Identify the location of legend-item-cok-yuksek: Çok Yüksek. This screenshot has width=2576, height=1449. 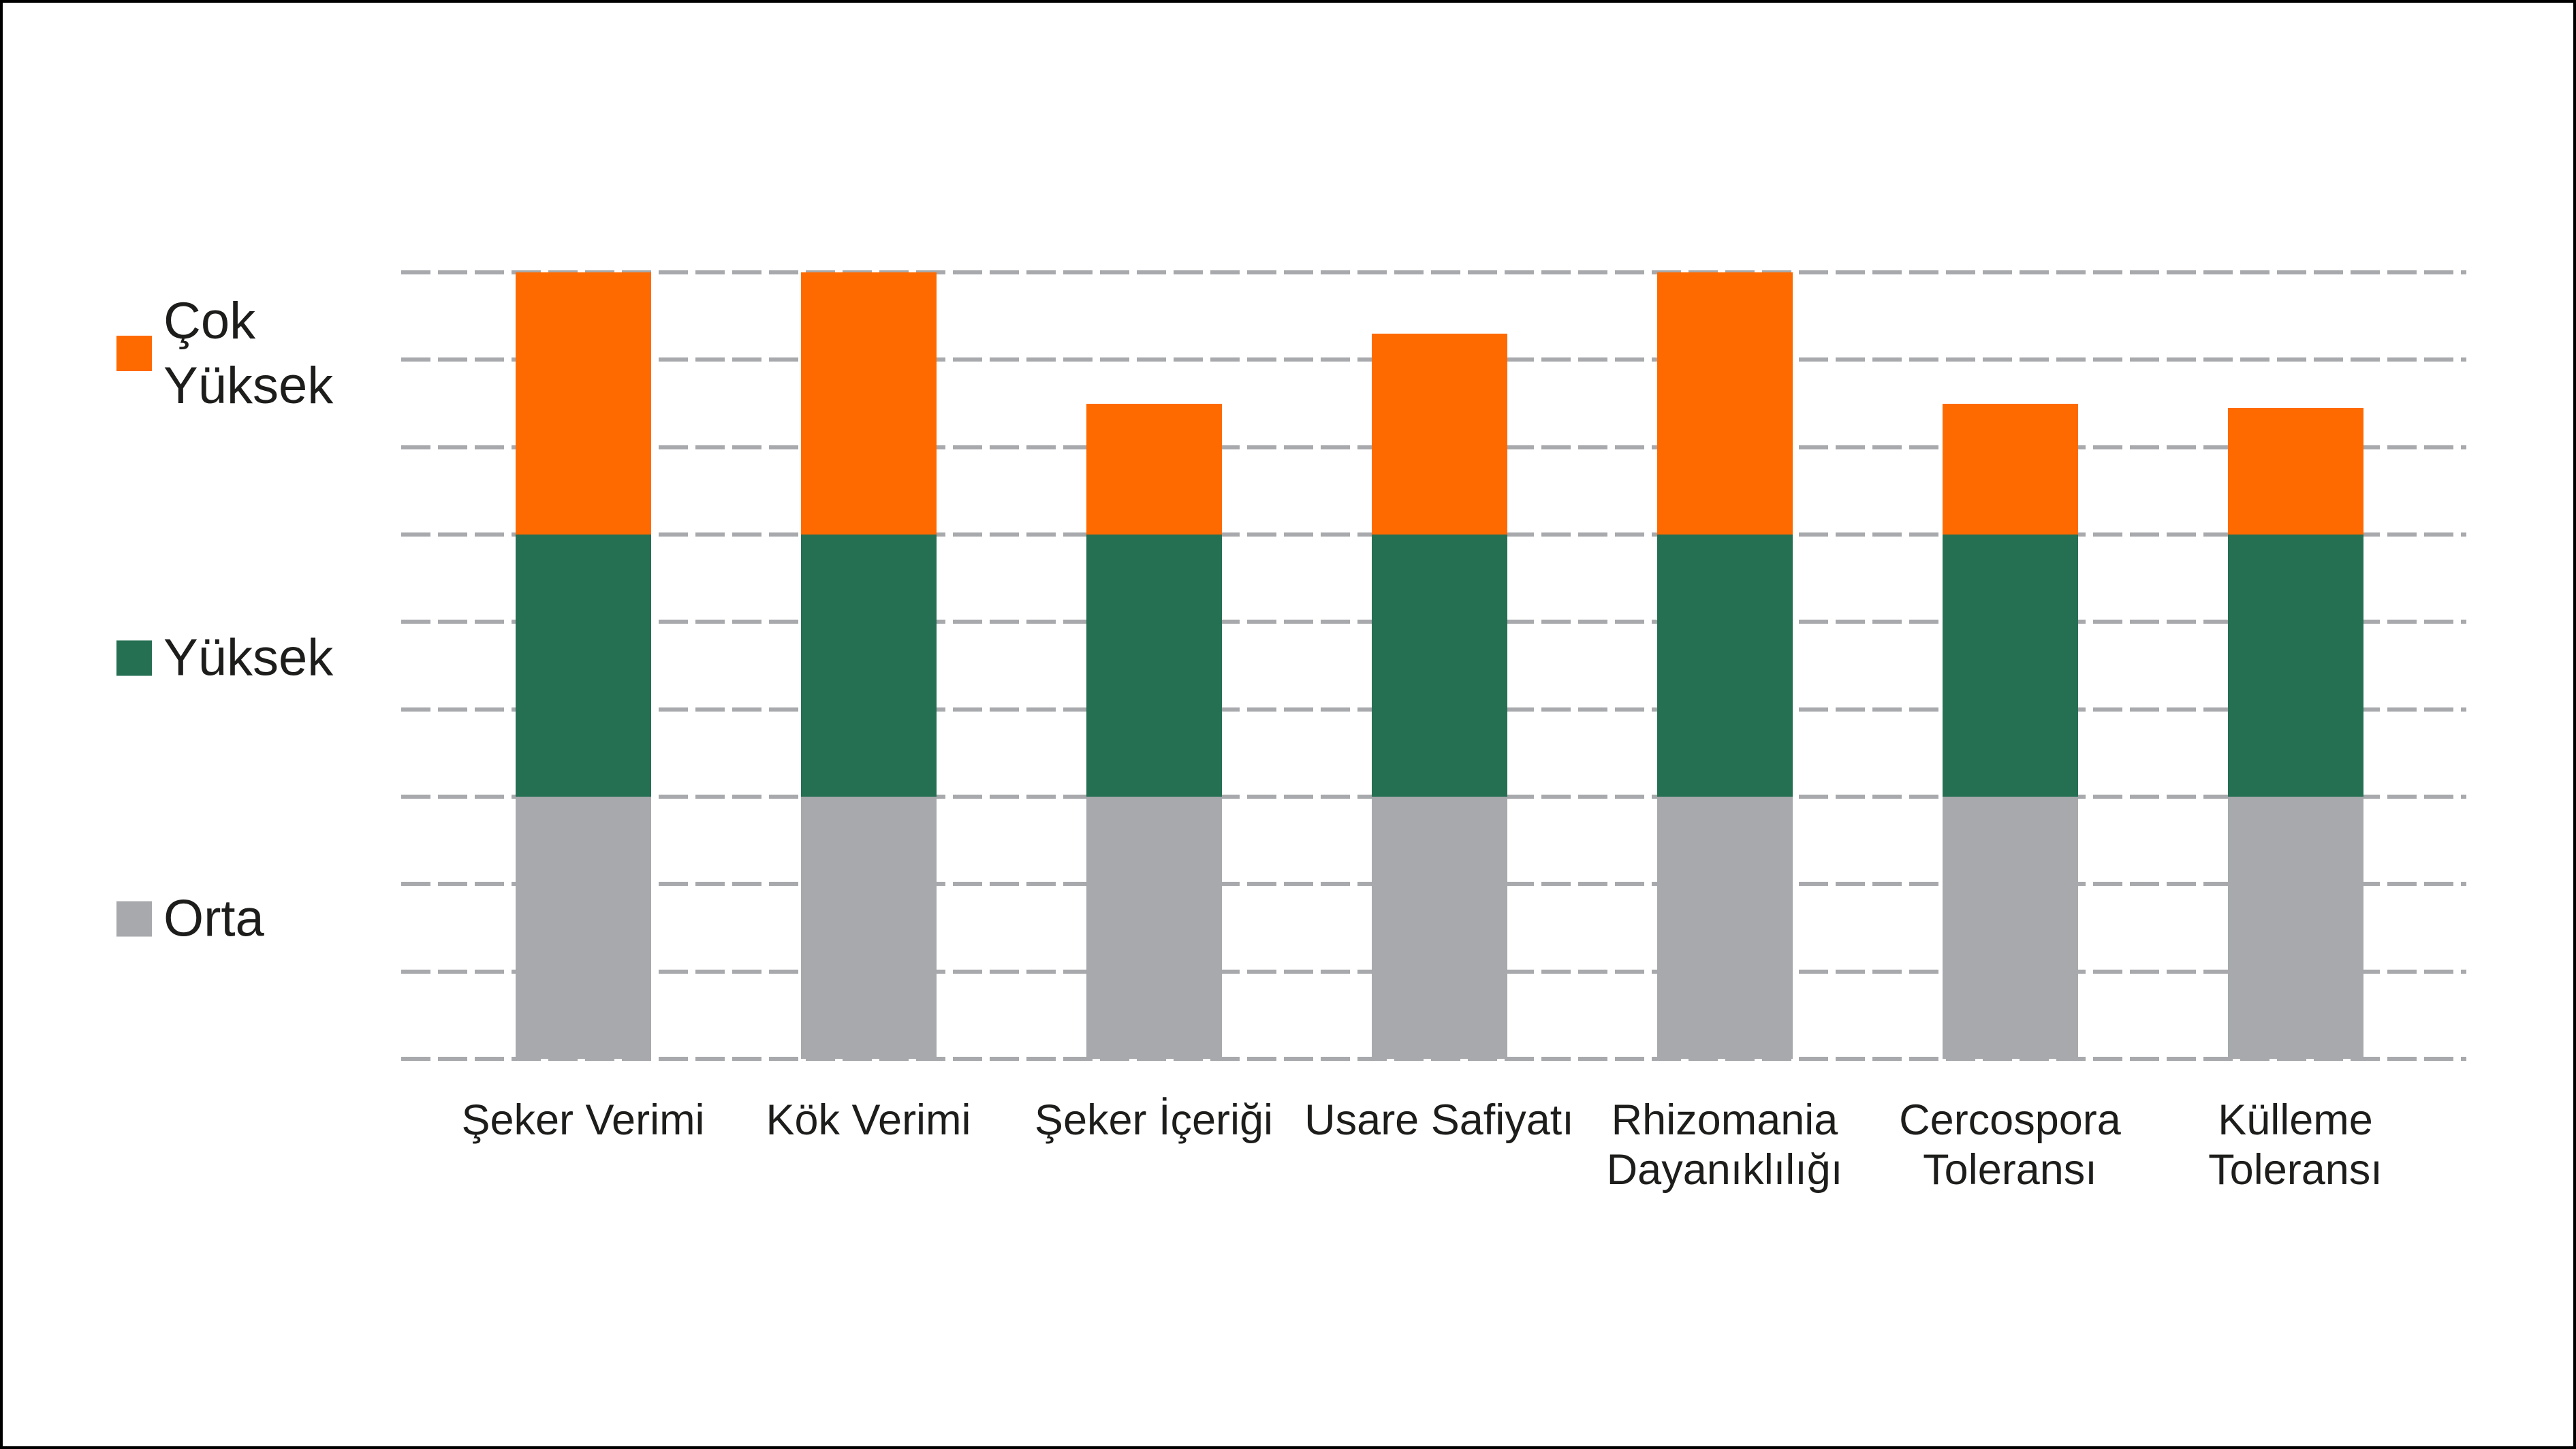
(225, 353).